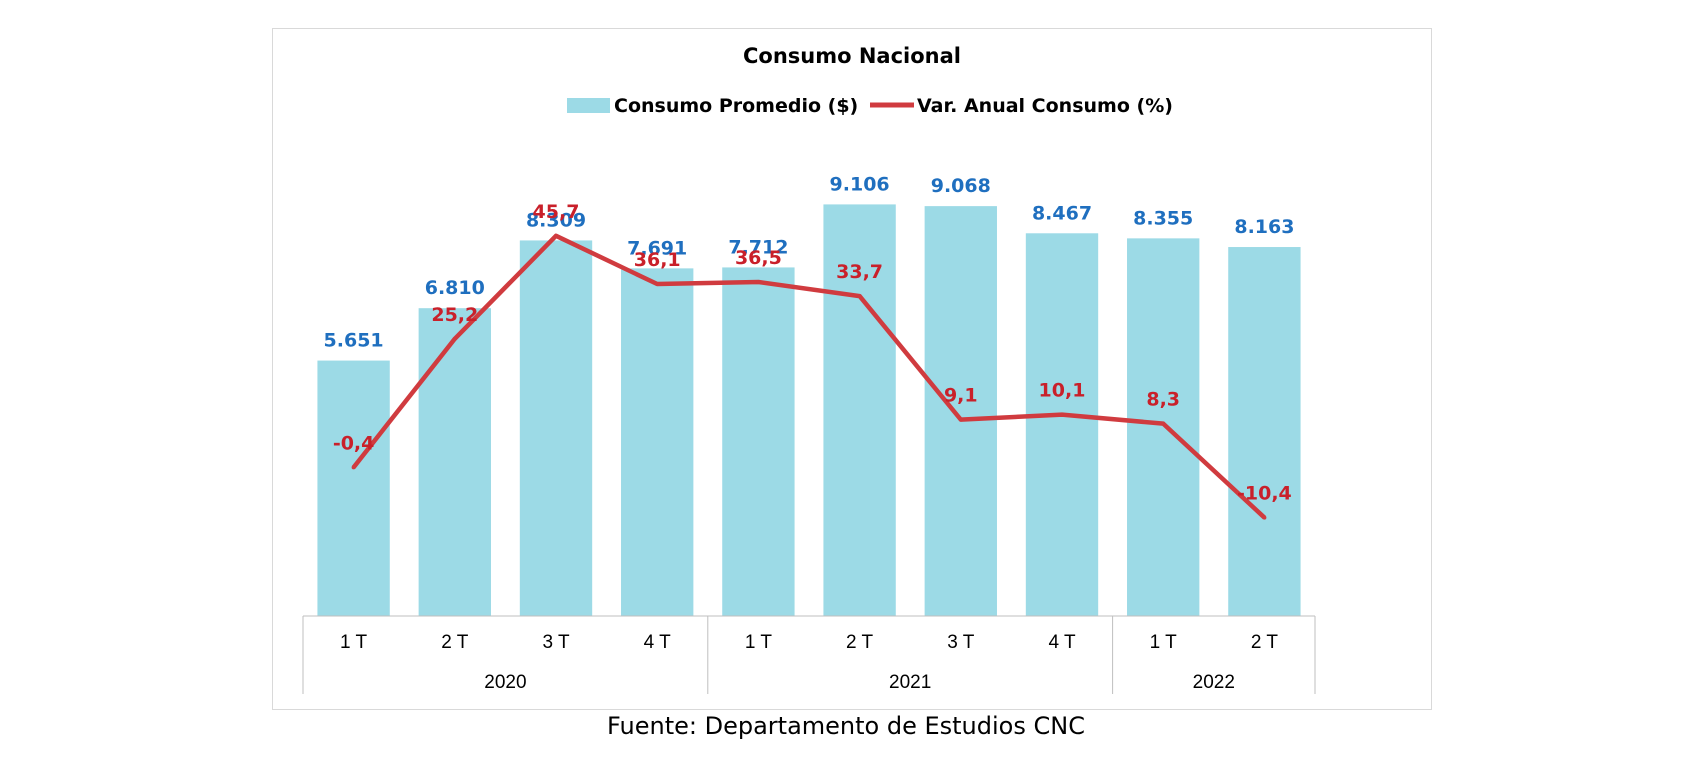 This screenshot has height=773, width=1692. What do you see at coordinates (454, 315) in the screenshot?
I see `line-label-1: 25,2` at bounding box center [454, 315].